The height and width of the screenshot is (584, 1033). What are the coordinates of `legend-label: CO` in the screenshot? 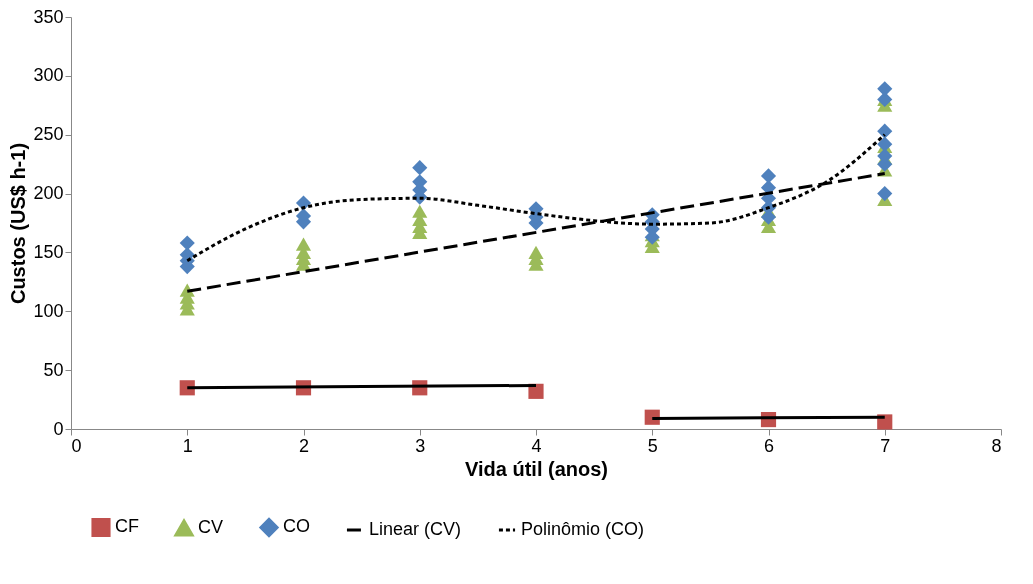 It's located at (296, 526).